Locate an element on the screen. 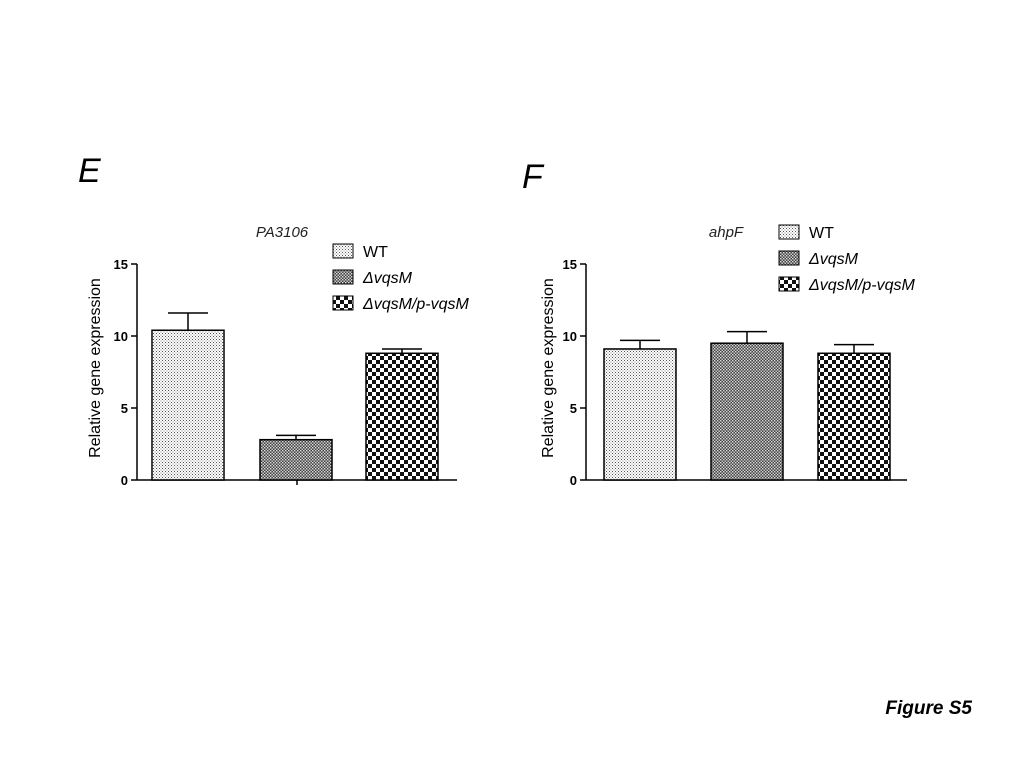 Image resolution: width=1024 pixels, height=768 pixels. panel-letter-f: F is located at coordinates (532, 177).